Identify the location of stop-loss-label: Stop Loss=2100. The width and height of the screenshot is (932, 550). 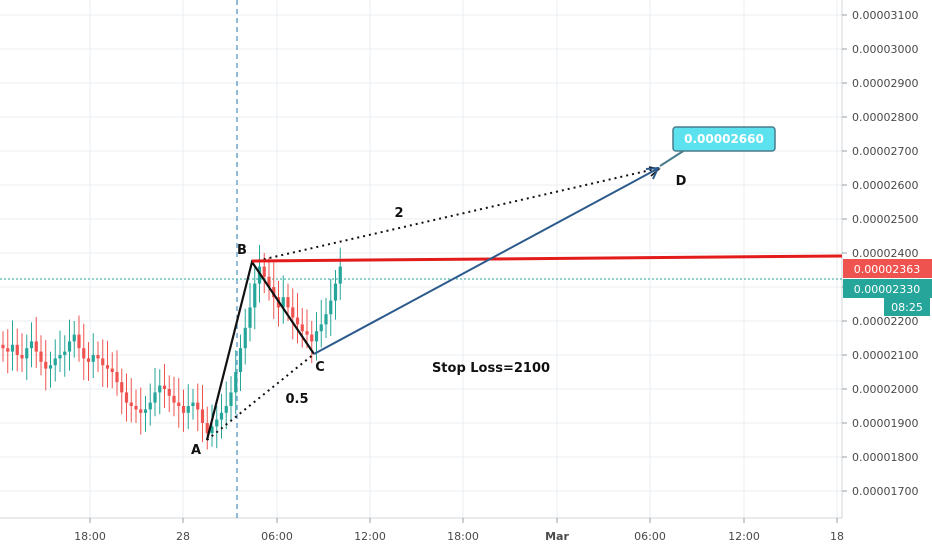
(491, 368).